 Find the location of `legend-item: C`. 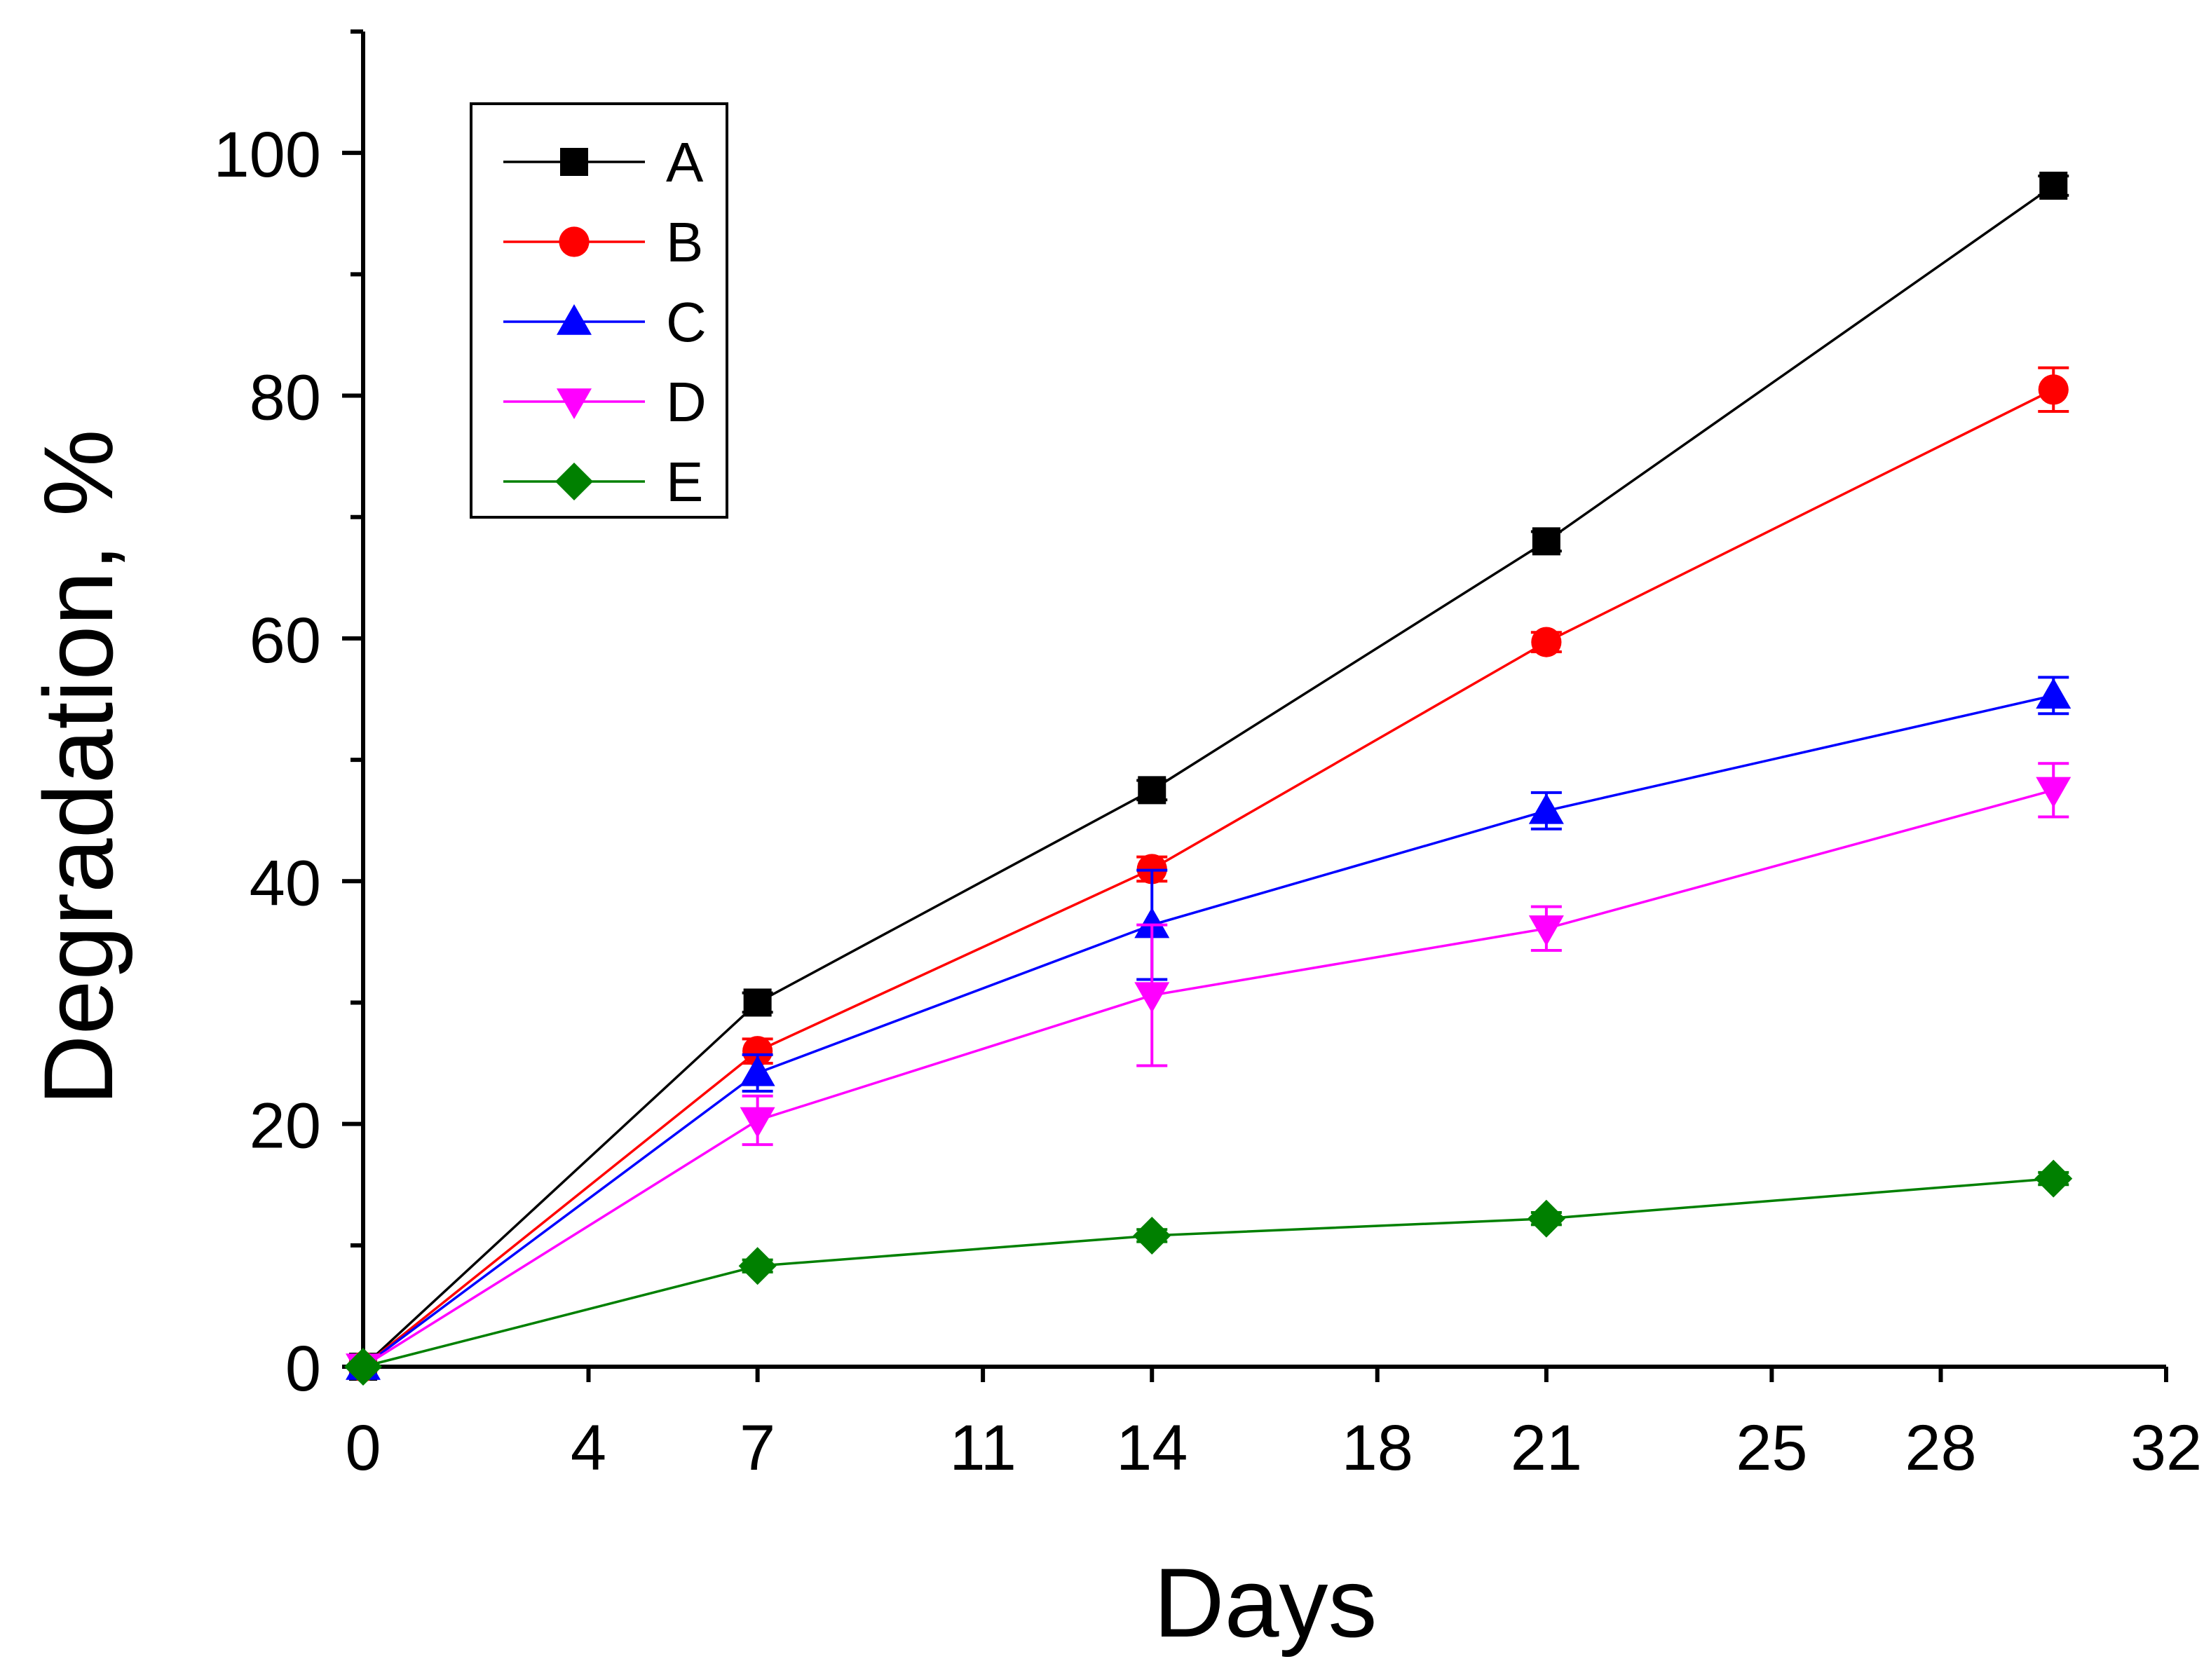

legend-item: C is located at coordinates (605, 322).